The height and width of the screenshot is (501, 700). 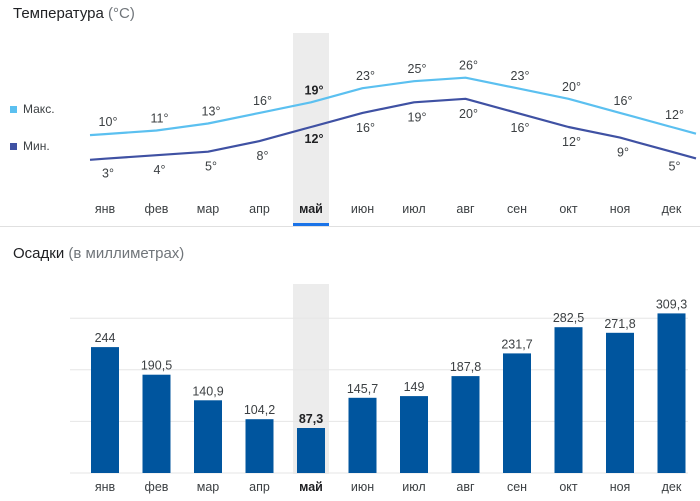 I want to click on precip-value-label-мар: 140,9, so click(x=207, y=391).